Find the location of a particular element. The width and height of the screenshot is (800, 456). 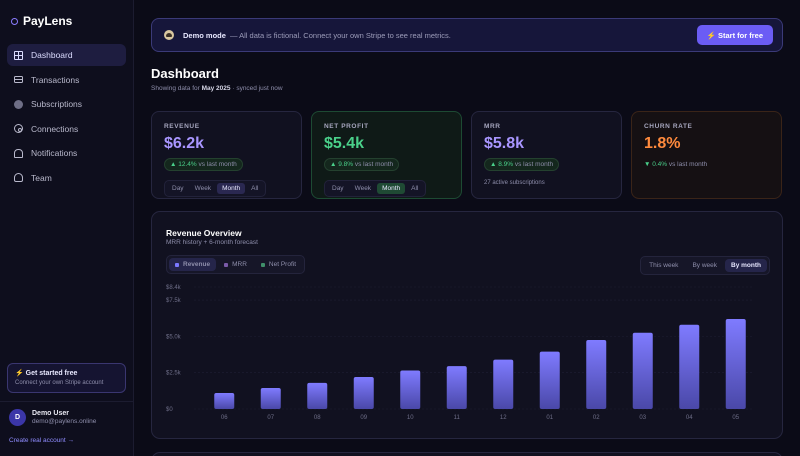

kpi-delta: ▲ 12.4% vs last month is located at coordinates (203, 164).